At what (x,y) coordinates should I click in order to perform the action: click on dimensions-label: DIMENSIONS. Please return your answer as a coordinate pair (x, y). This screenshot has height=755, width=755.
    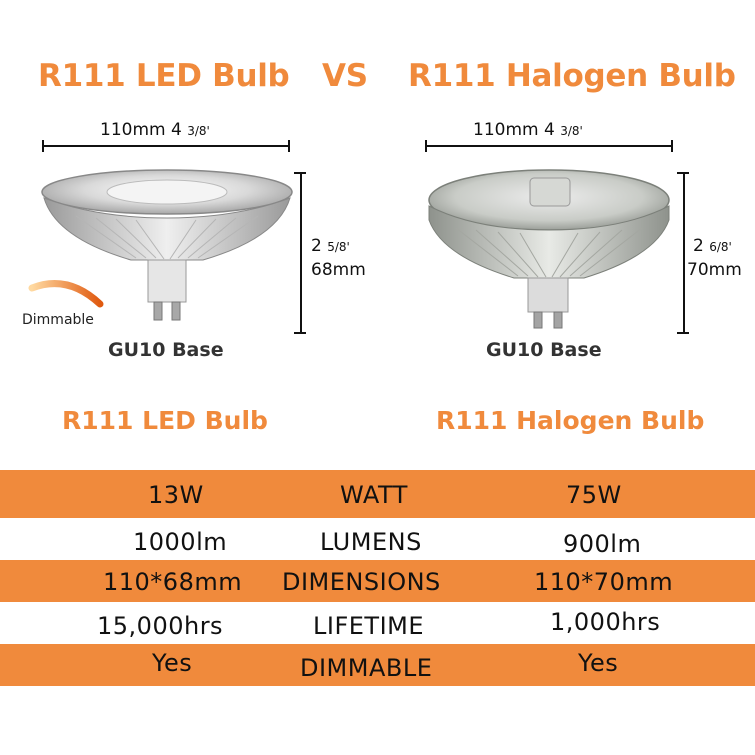
    Looking at the image, I should click on (361, 582).